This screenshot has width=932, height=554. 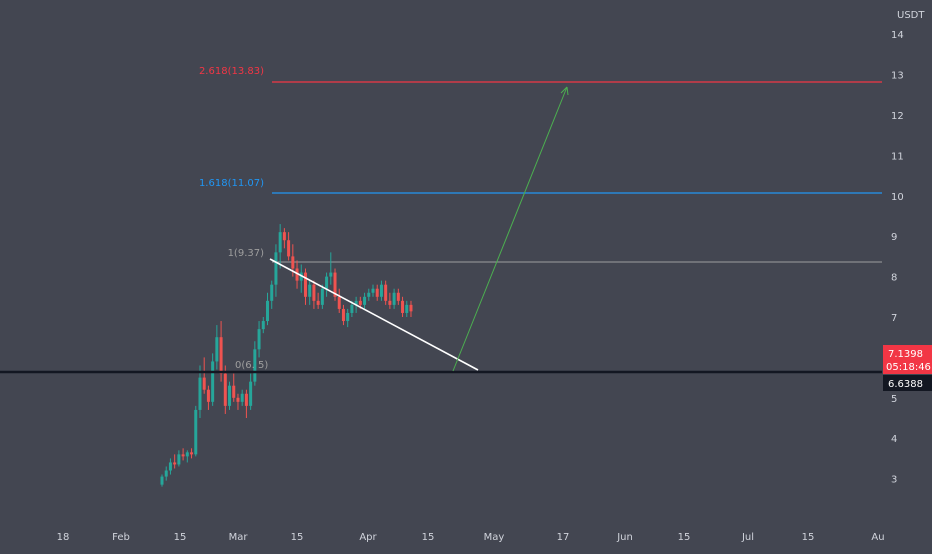 What do you see at coordinates (239, 537) in the screenshot?
I see `time-tick-label: Mar` at bounding box center [239, 537].